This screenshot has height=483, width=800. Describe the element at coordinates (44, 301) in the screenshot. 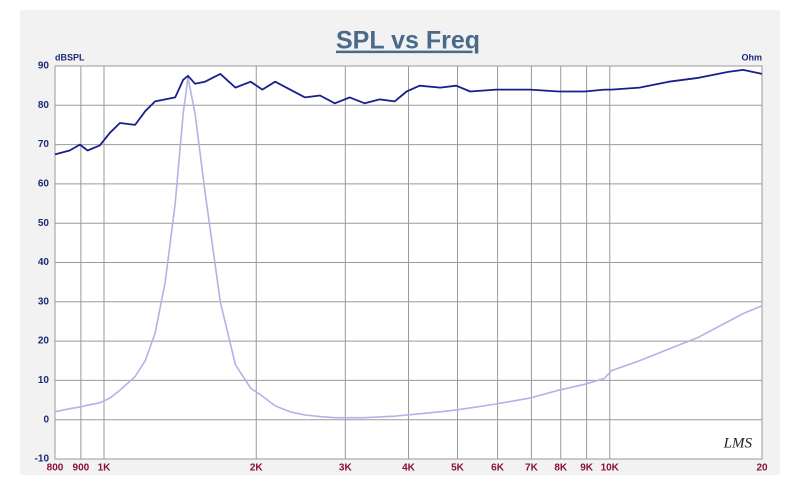

I see `y-tick-label: 30` at that location.